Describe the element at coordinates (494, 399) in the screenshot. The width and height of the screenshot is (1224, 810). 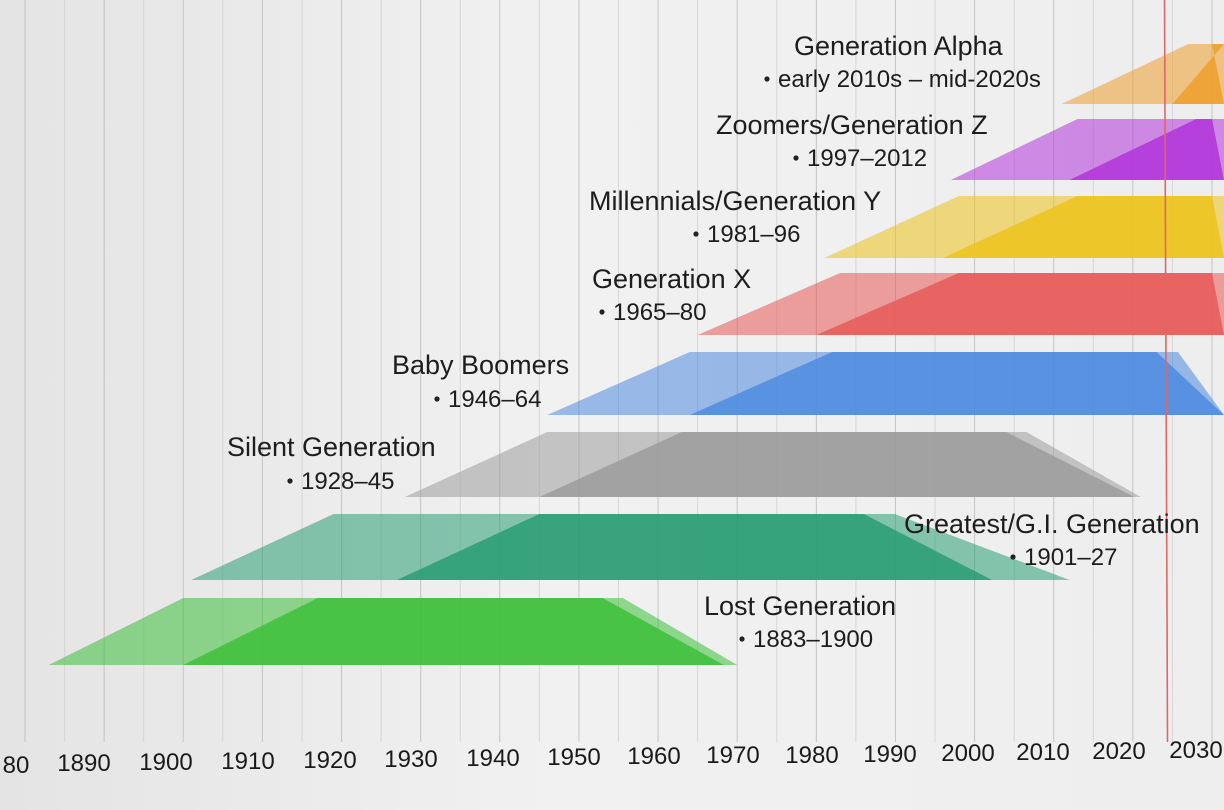
I see `generation-range: 1946–64` at that location.